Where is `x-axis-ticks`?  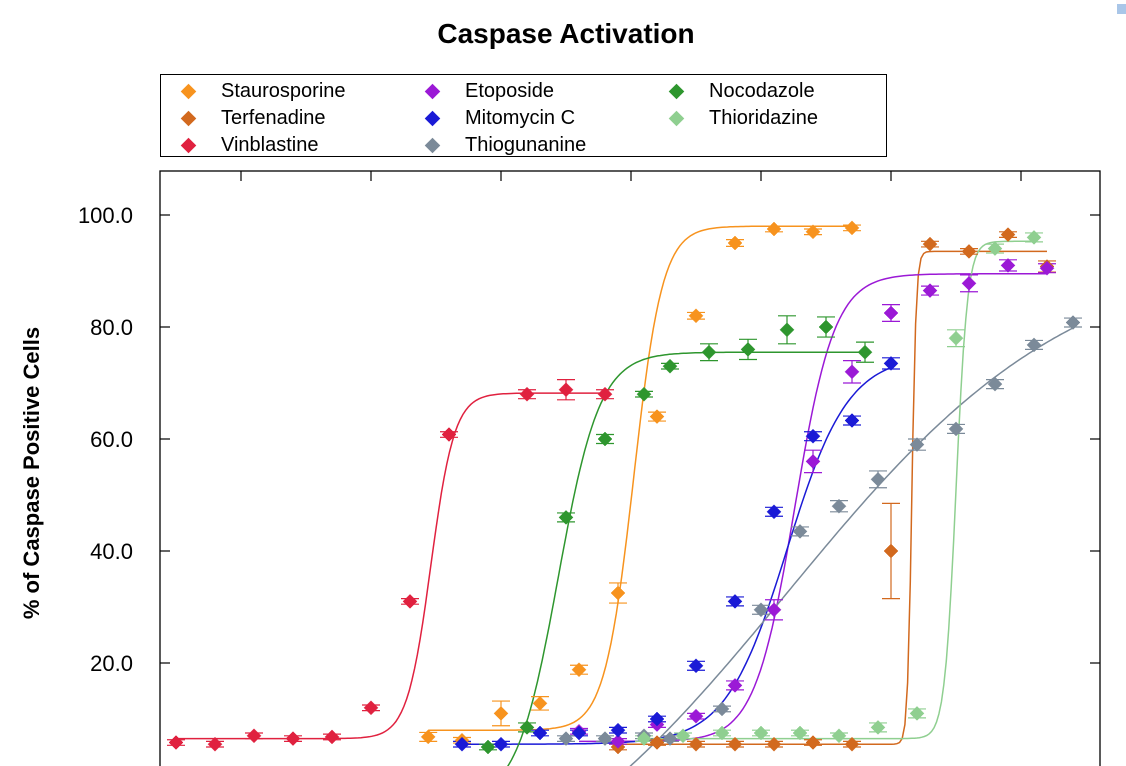 x-axis-ticks is located at coordinates (631, 176).